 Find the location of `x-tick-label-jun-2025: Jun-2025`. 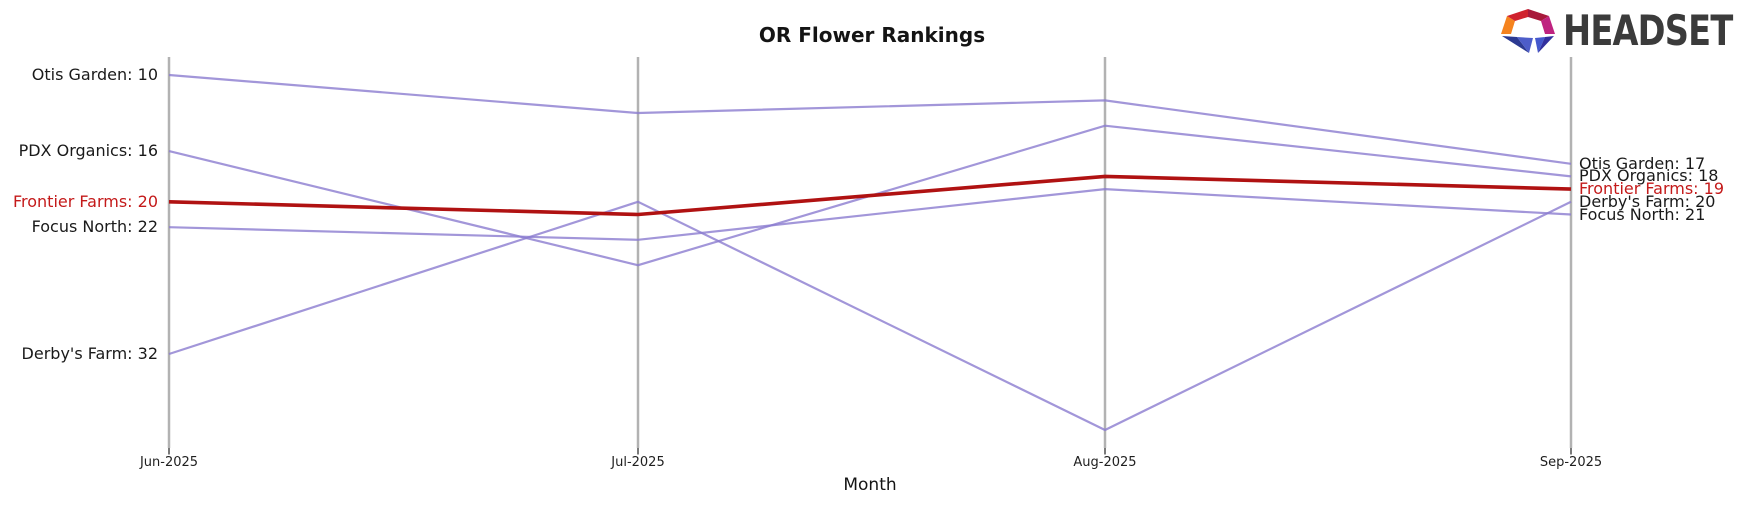

x-tick-label-jun-2025: Jun-2025 is located at coordinates (169, 462).